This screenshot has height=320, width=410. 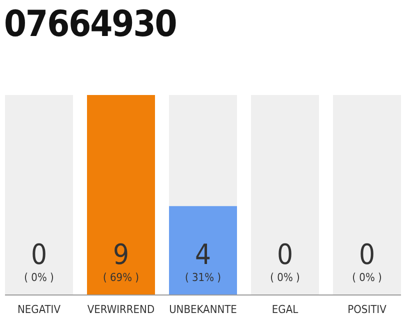 What do you see at coordinates (121, 277) in the screenshot?
I see `annotation: ( 69% )` at bounding box center [121, 277].